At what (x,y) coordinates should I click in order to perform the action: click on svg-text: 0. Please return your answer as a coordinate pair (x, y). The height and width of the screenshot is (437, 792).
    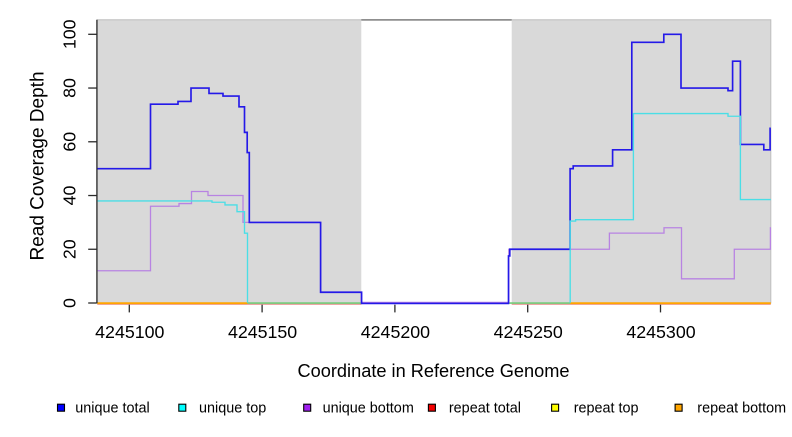
    Looking at the image, I should click on (69, 303).